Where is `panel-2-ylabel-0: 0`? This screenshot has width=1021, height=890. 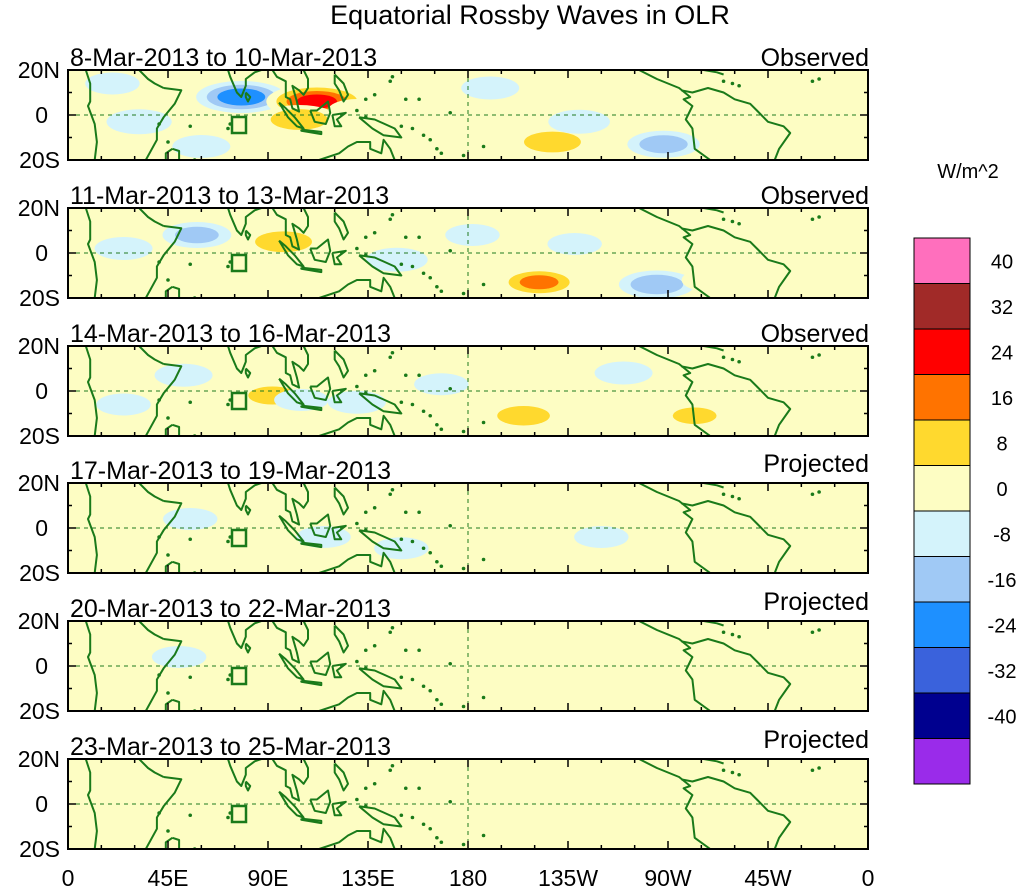
panel-2-ylabel-0: 0 is located at coordinates (41, 391).